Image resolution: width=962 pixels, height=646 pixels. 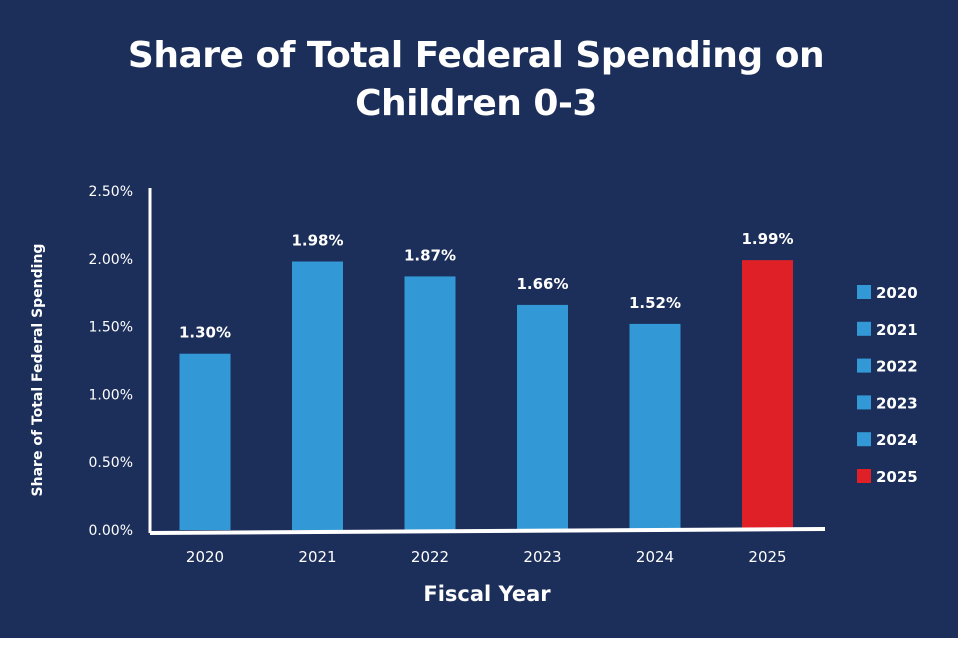 What do you see at coordinates (317, 241) in the screenshot?
I see `bar-data-label: 1.98%` at bounding box center [317, 241].